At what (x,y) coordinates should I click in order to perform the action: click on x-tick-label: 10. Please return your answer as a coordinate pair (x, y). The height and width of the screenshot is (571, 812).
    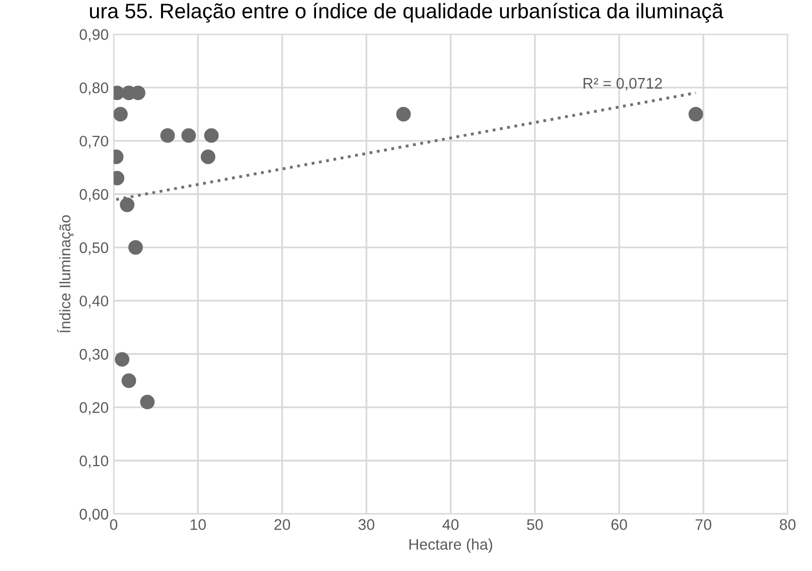
    Looking at the image, I should click on (198, 524).